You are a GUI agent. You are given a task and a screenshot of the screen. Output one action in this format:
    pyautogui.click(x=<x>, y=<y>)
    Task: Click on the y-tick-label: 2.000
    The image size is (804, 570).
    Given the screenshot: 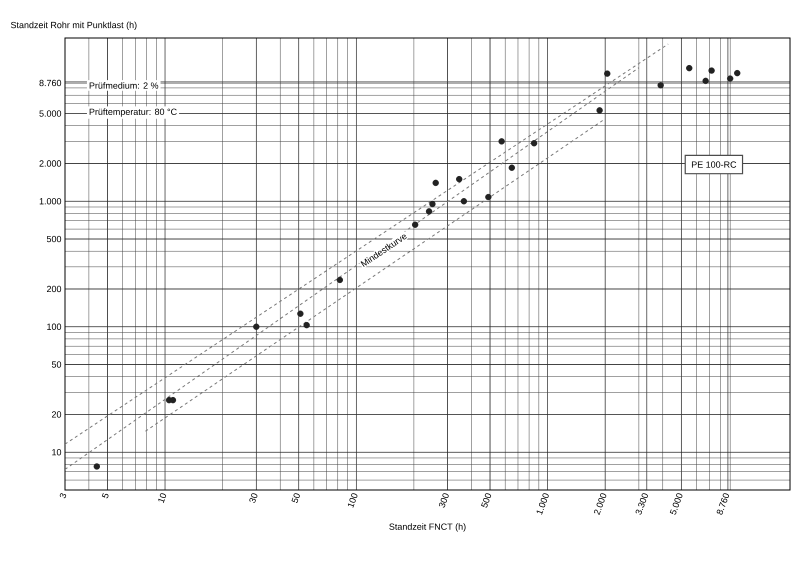 What is the action you would take?
    pyautogui.click(x=50, y=163)
    